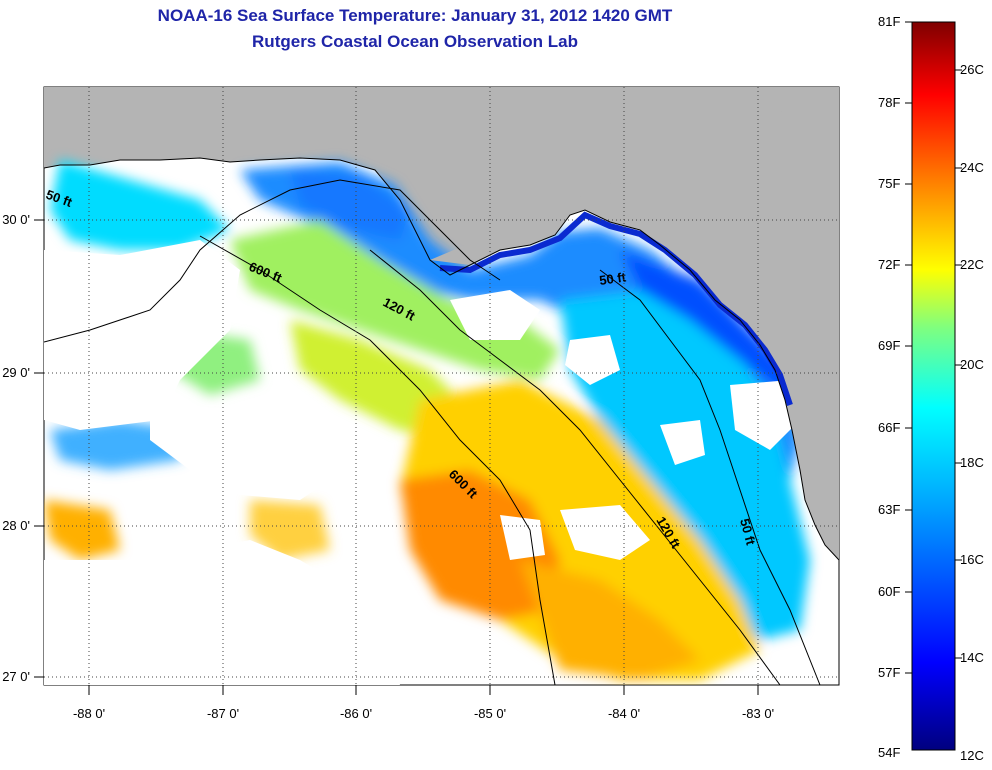 The width and height of the screenshot is (992, 770). What do you see at coordinates (972, 462) in the screenshot?
I see `cb-c-label: 18C` at bounding box center [972, 462].